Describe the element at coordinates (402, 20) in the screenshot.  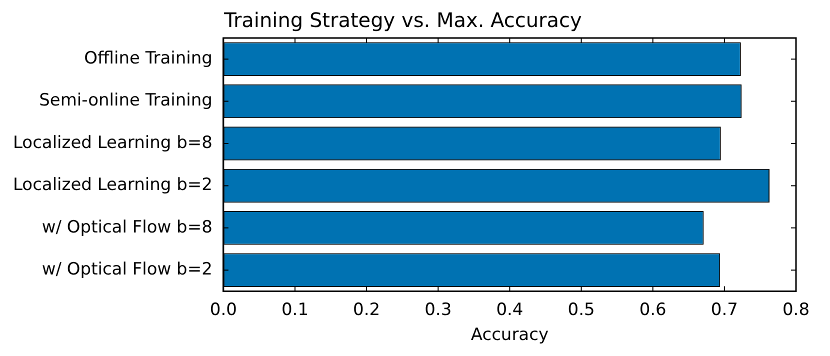
I see `chart-title: Training Strategy vs. Max. Accuracy` at that location.